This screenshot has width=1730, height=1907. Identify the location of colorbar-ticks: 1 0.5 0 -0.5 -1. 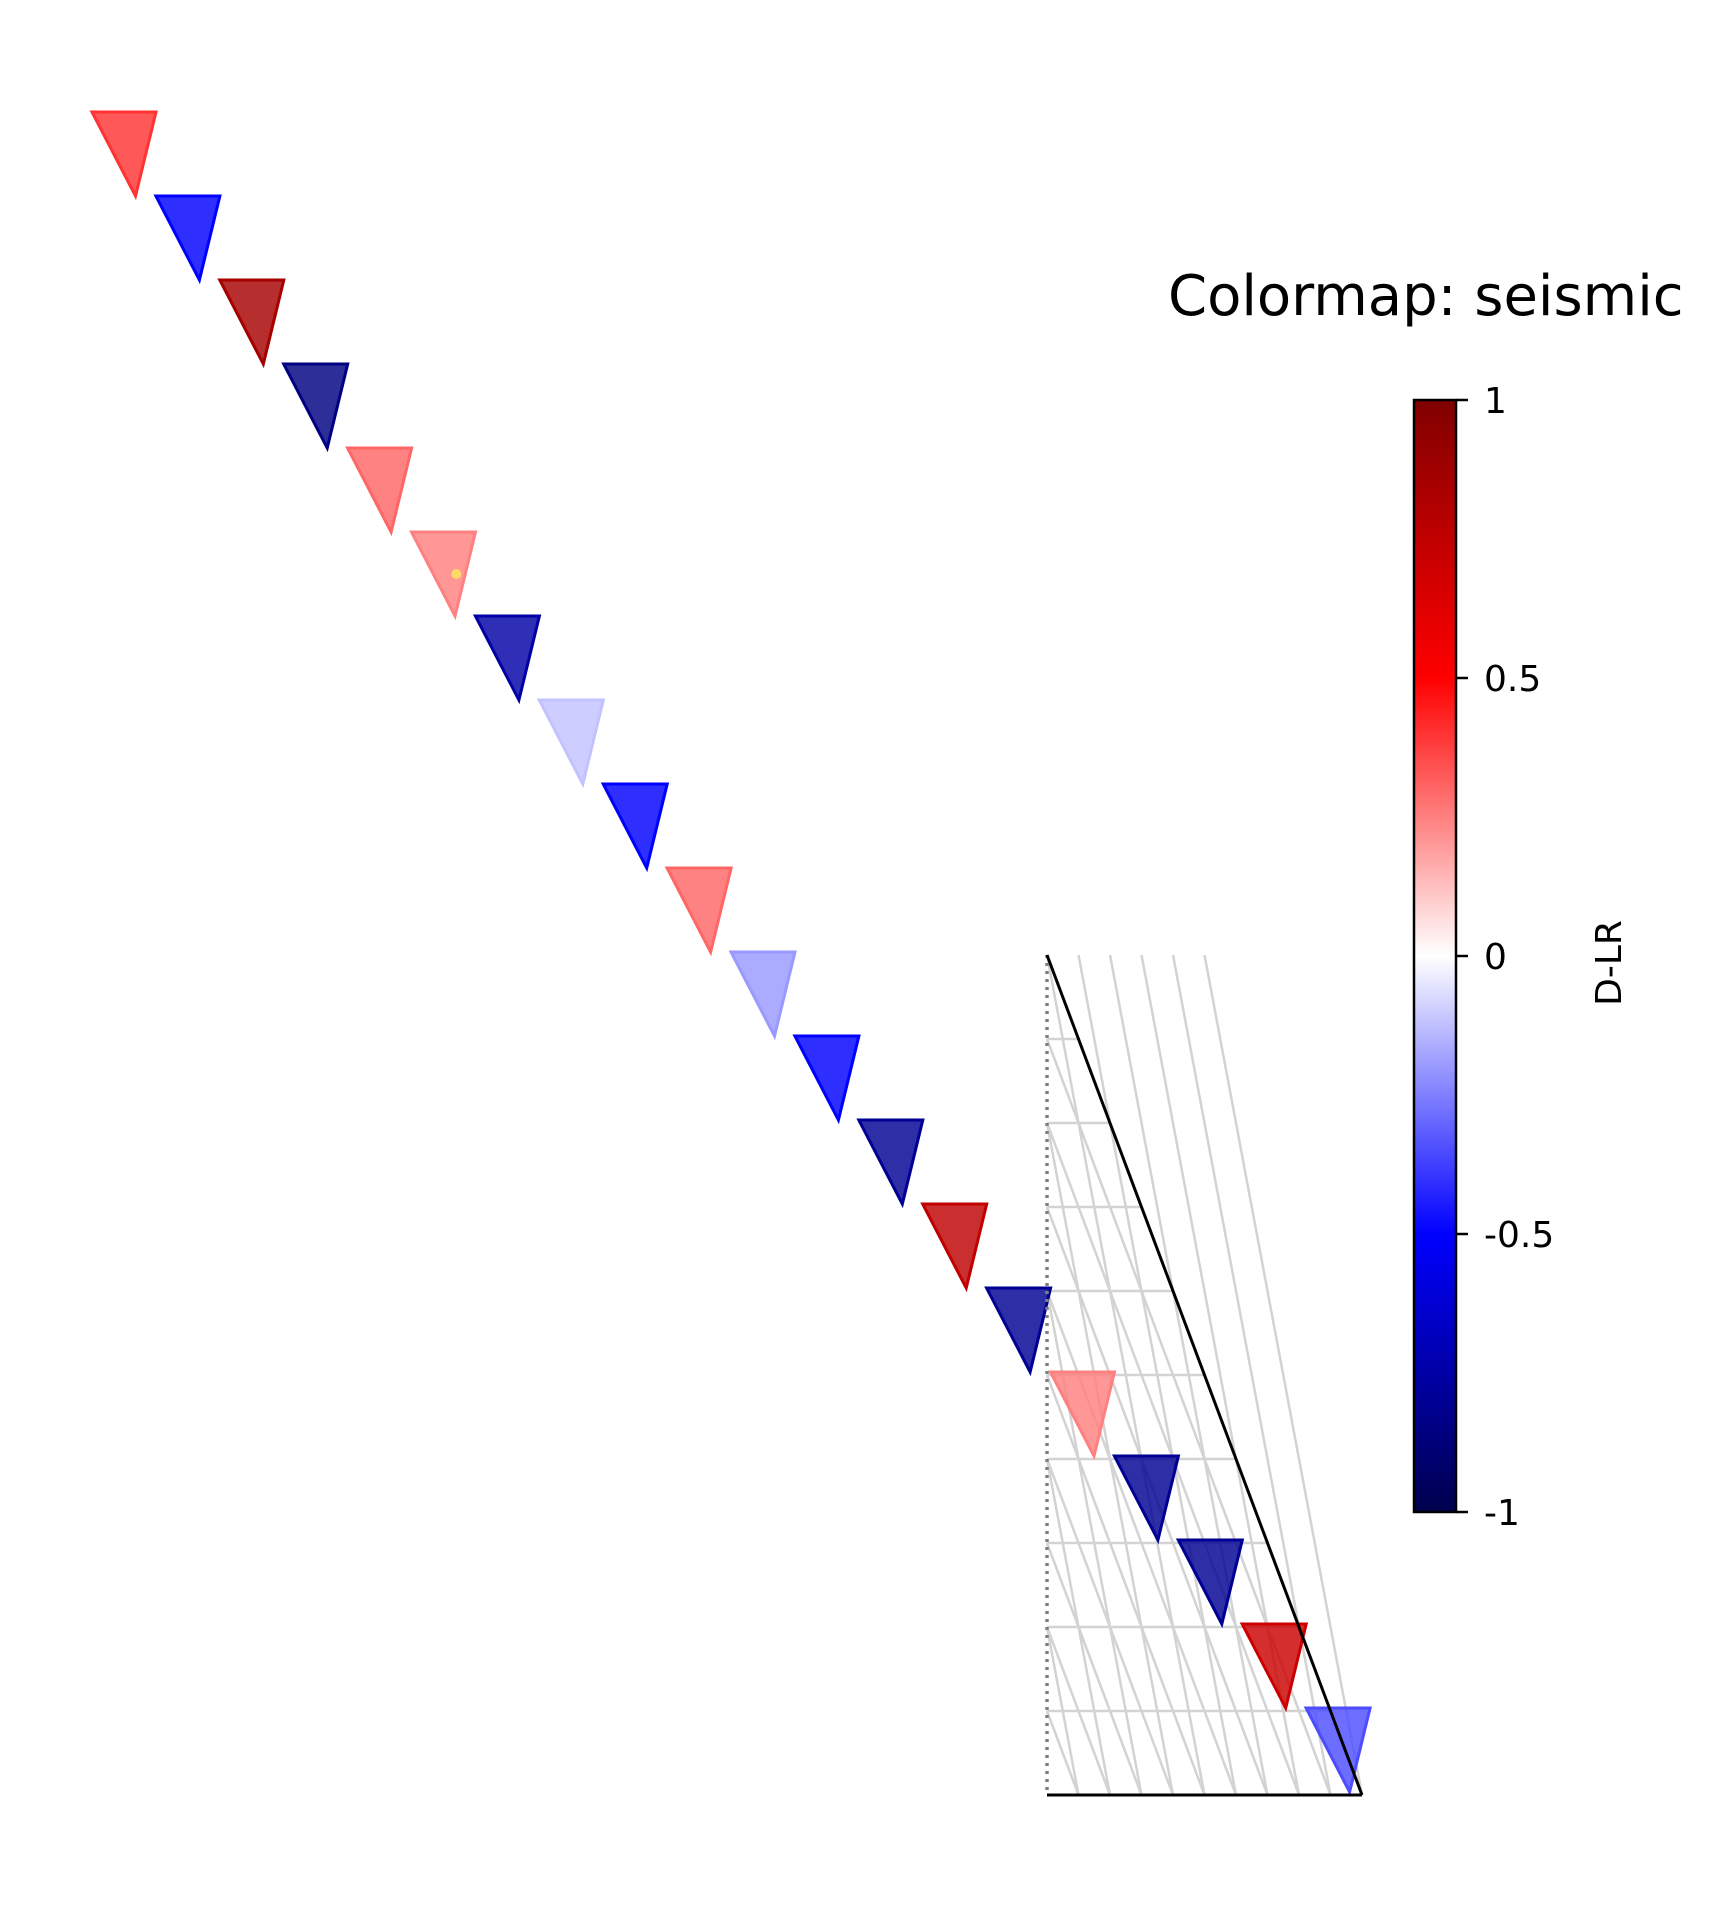
(1505, 957).